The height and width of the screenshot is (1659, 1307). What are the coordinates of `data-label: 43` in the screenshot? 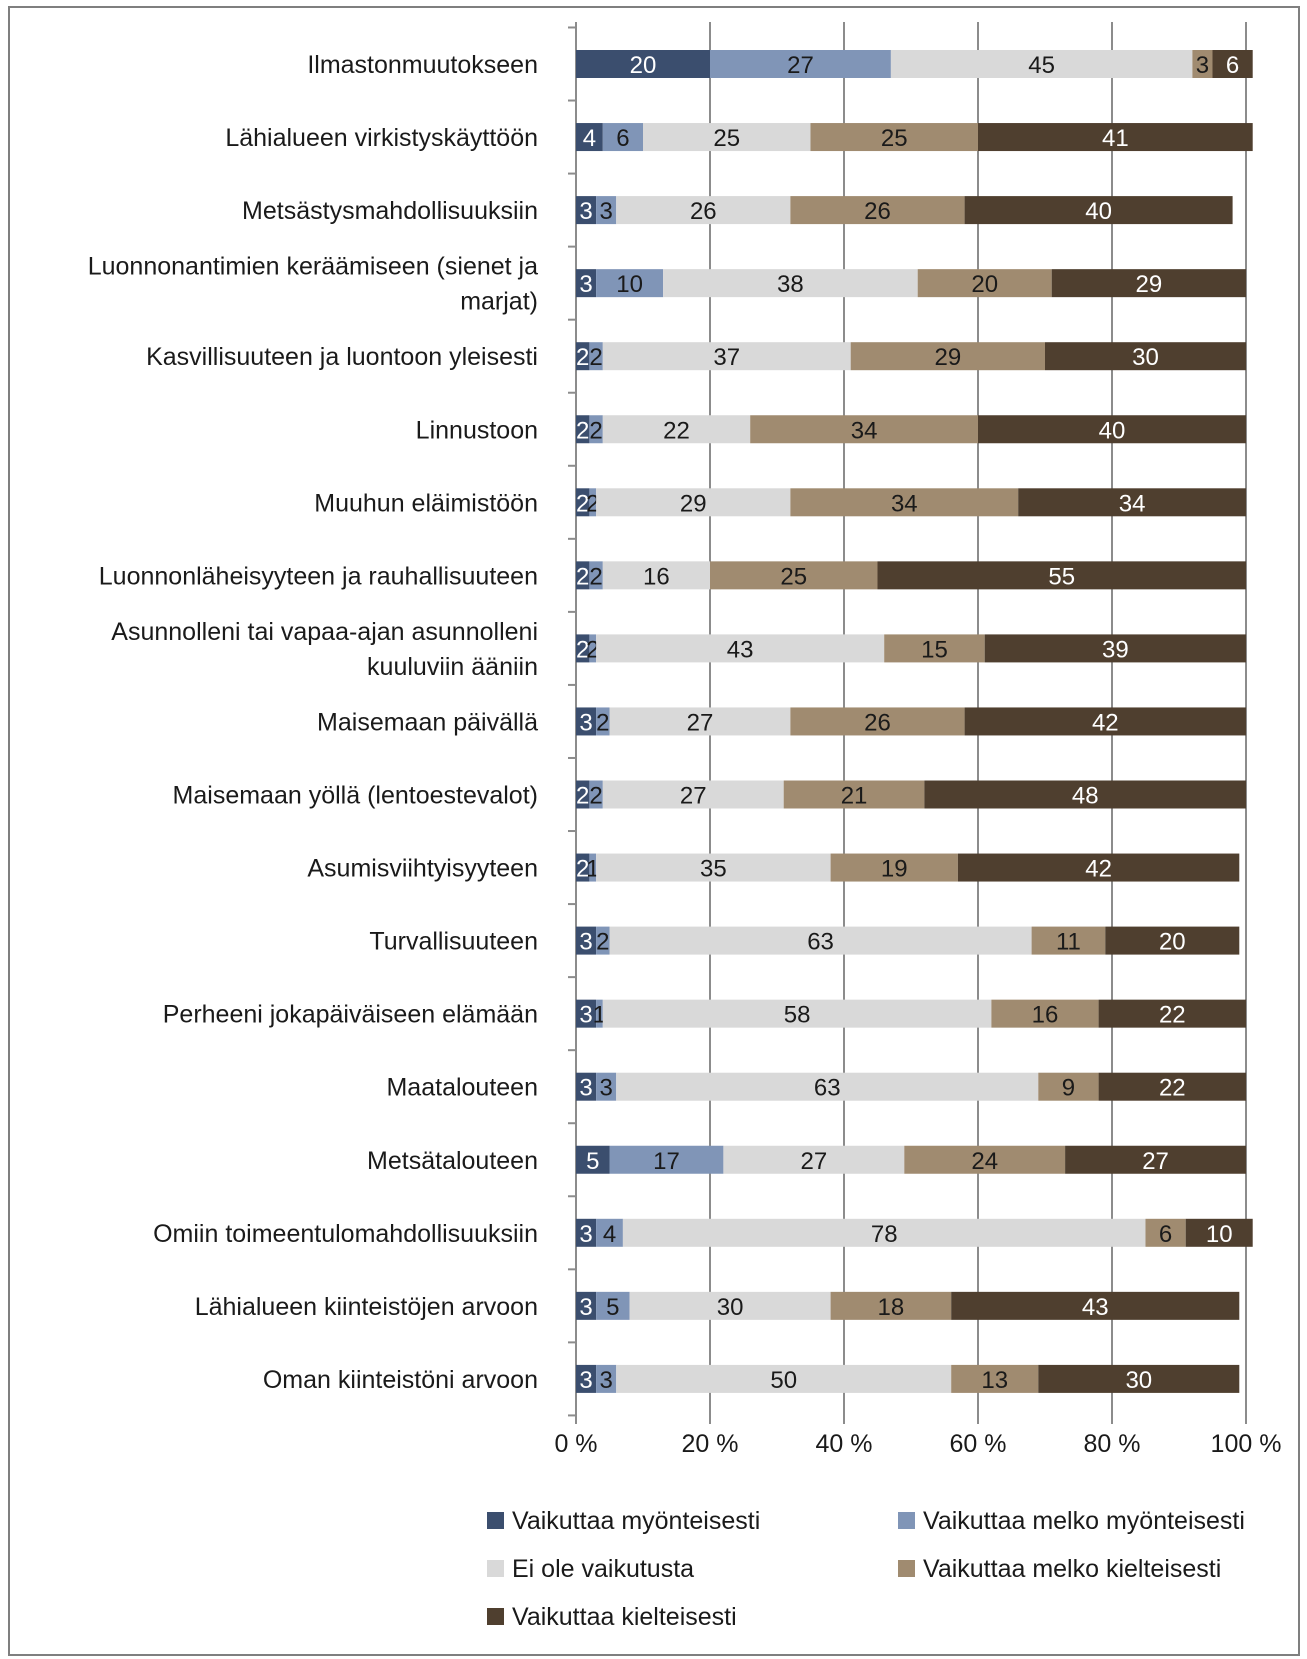 It's located at (740, 649).